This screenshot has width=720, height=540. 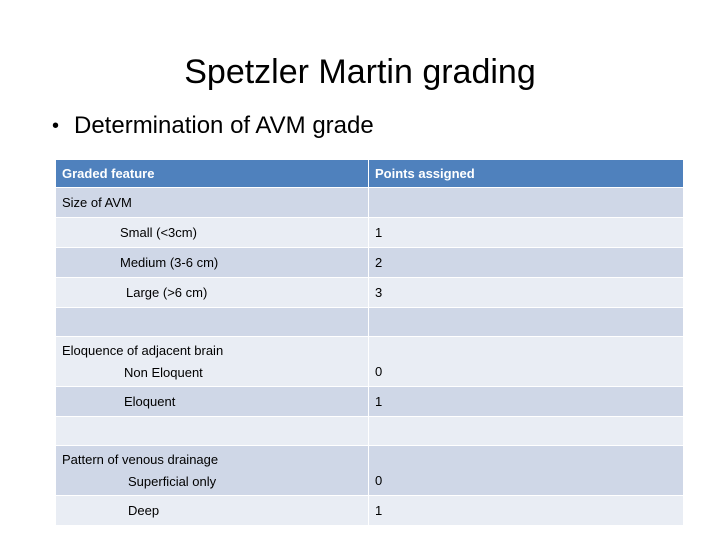 I want to click on feature-cell: Size of AVM, so click(x=212, y=202).